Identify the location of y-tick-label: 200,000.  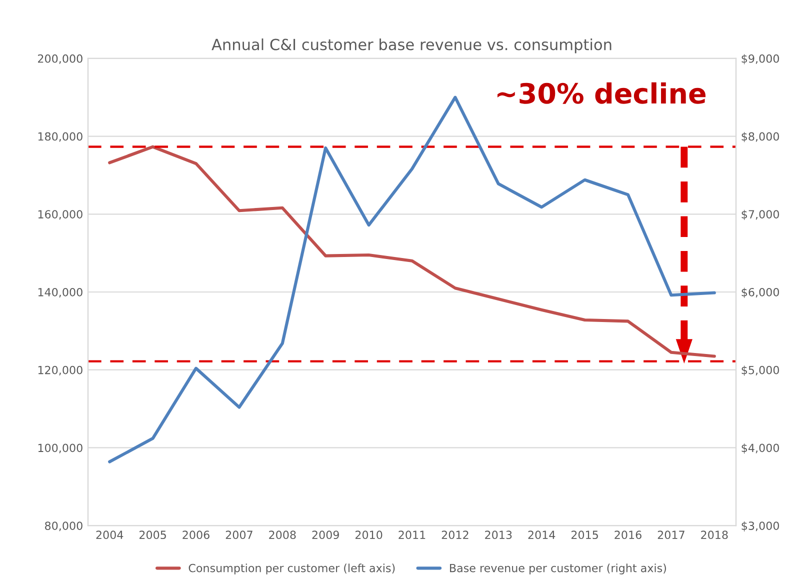
(60, 59).